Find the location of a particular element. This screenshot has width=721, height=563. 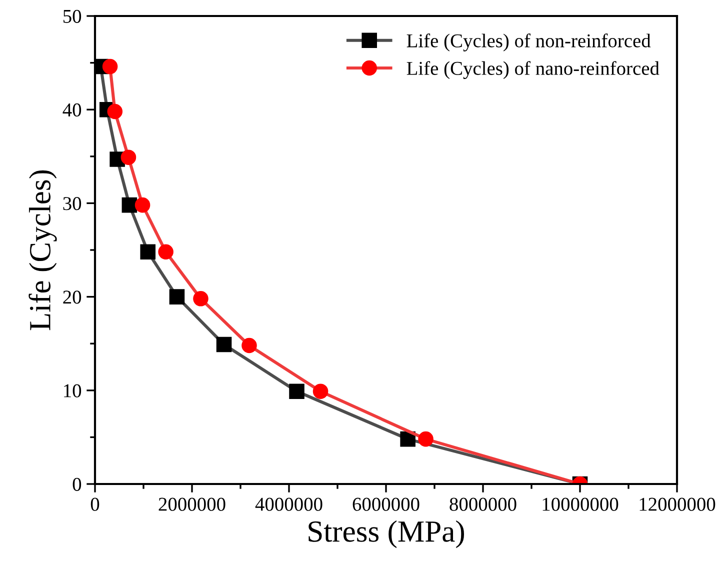

x-tick-label: 0 is located at coordinates (95, 504).